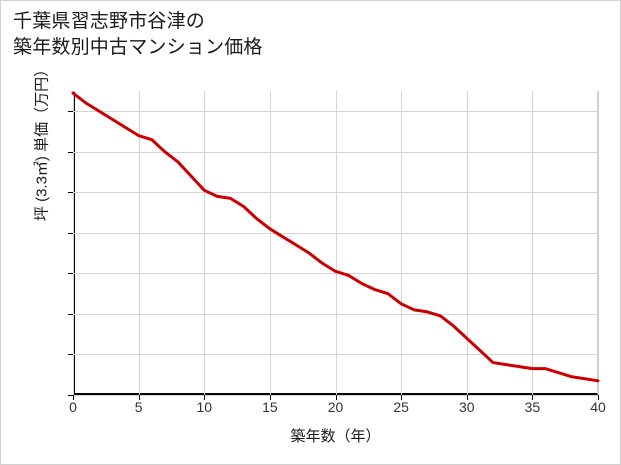 This screenshot has height=465, width=621. What do you see at coordinates (204, 407) in the screenshot?
I see `x-tick-label: 10` at bounding box center [204, 407].